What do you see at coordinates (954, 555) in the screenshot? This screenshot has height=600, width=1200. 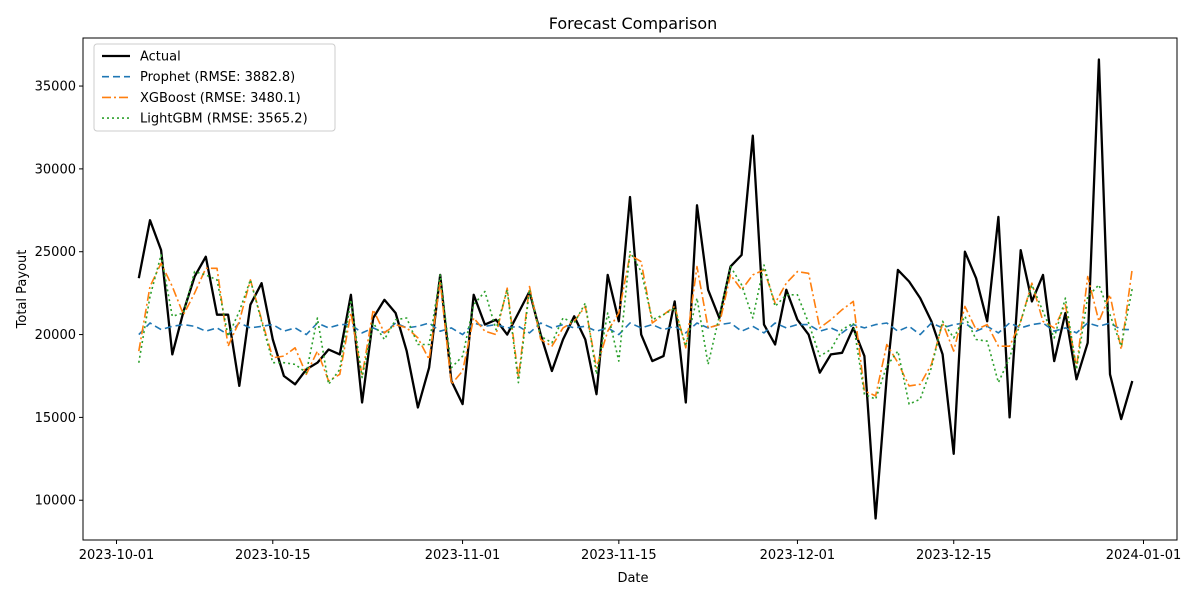 I see `x-tick-label-5: 2023-12-15` at bounding box center [954, 555].